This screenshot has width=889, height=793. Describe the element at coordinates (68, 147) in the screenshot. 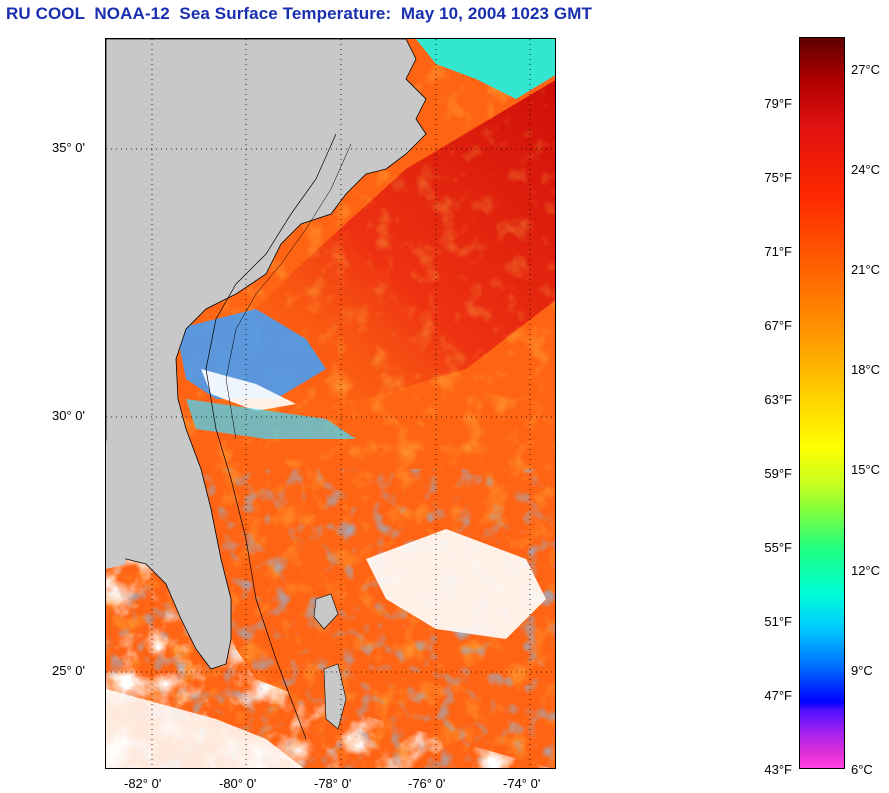

I see `lat-label-35: 35° 0'` at that location.